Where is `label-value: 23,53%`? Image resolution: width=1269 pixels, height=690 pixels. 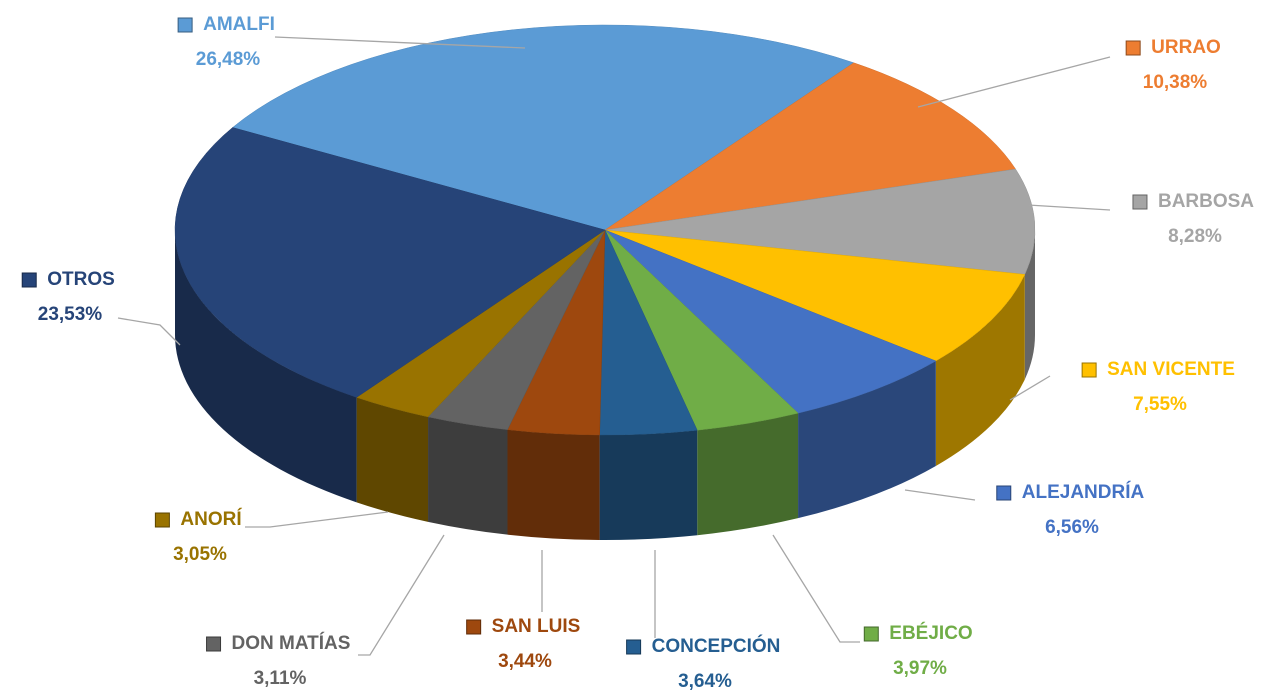 label-value: 23,53% is located at coordinates (70, 314).